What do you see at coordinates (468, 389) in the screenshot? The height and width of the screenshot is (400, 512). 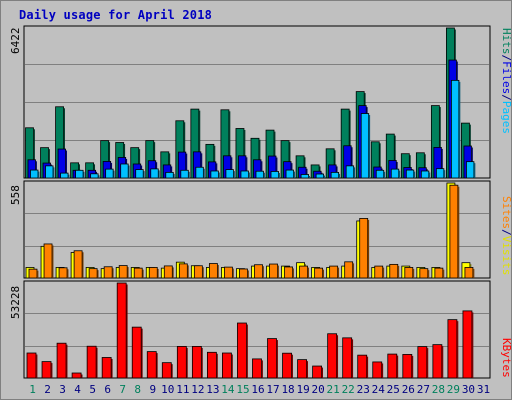 I see `day-label: 30` at bounding box center [468, 389].